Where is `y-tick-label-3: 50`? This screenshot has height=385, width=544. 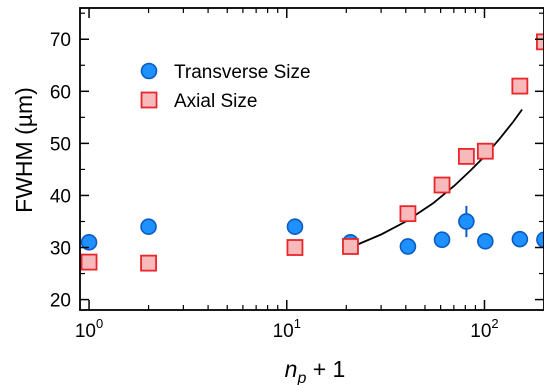 y-tick-label-3: 50 is located at coordinates (60, 144).